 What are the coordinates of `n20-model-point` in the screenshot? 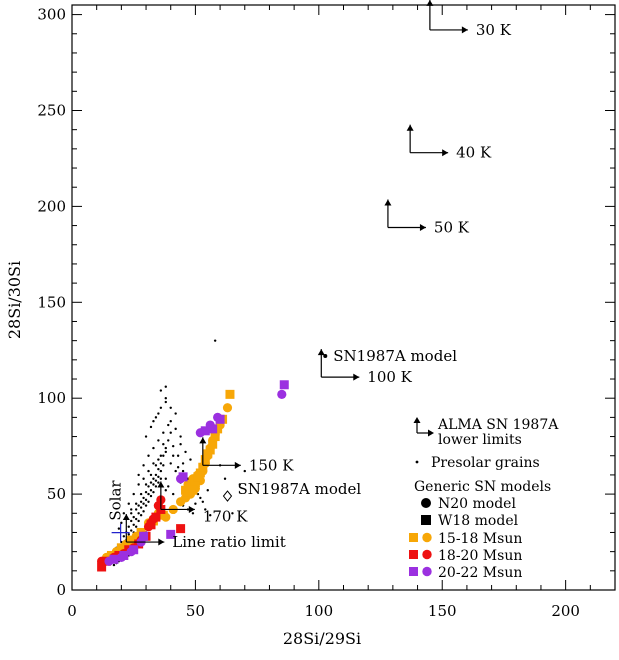 It's located at (227, 408).